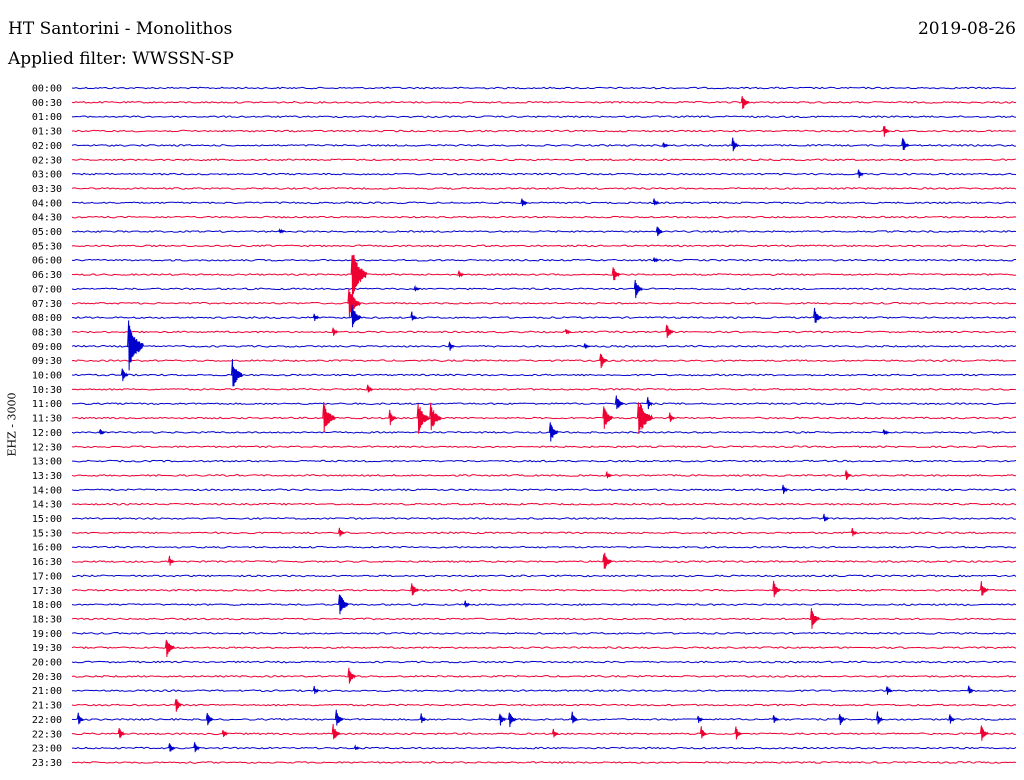 The image size is (1024, 780). I want to click on row-label: 20:00, so click(47, 663).